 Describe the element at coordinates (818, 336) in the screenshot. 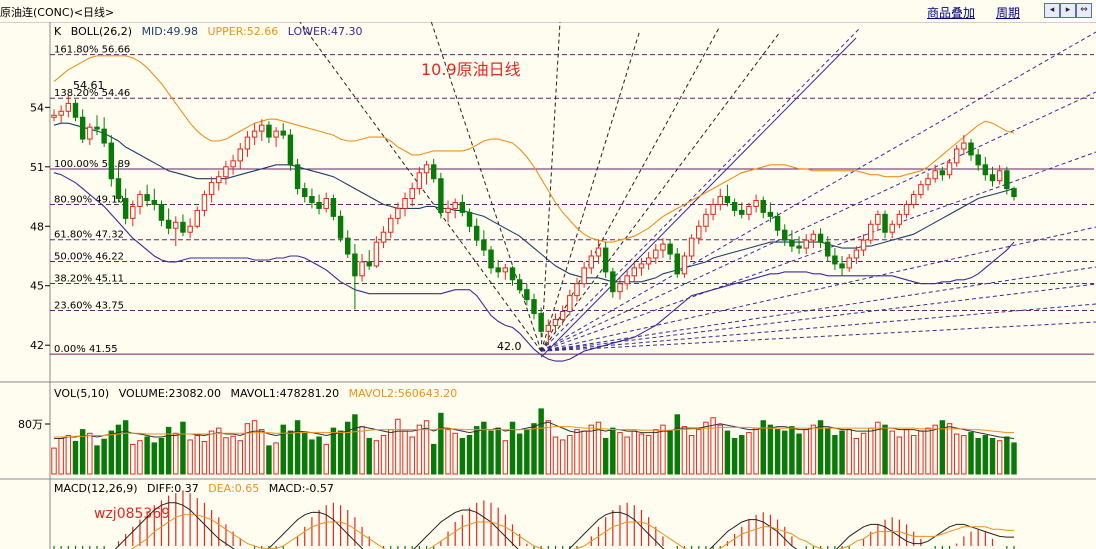

I see `fan-line` at that location.